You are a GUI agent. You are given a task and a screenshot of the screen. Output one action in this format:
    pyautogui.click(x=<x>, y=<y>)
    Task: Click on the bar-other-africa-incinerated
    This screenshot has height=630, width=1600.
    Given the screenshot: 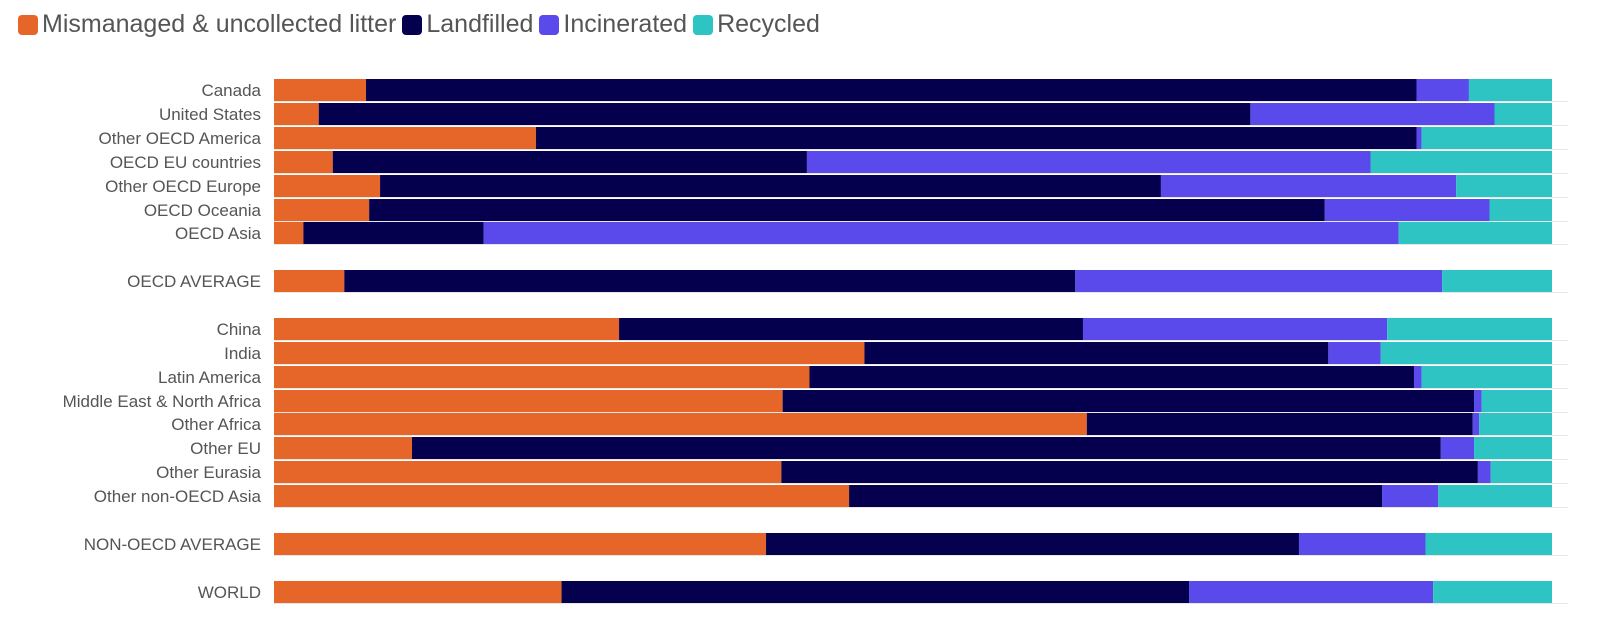 What is the action you would take?
    pyautogui.click(x=1476, y=424)
    